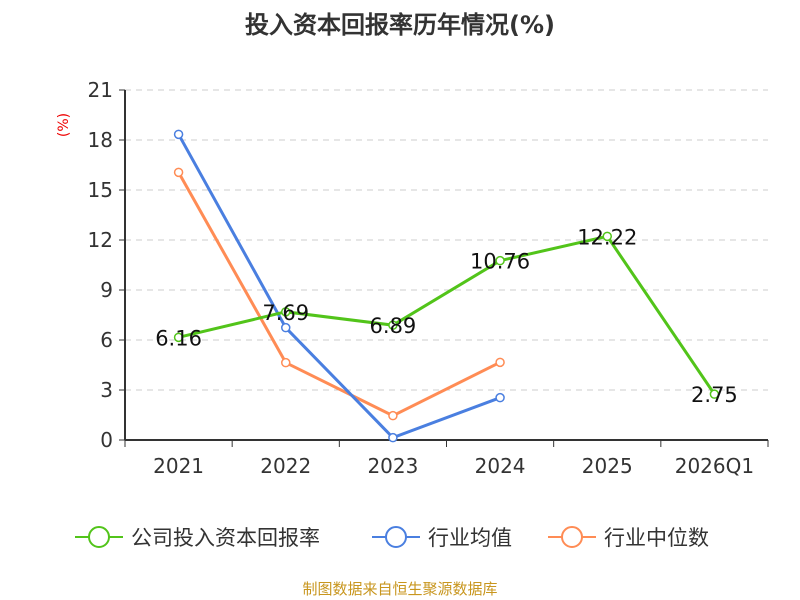 The height and width of the screenshot is (600, 800). Describe the element at coordinates (106, 390) in the screenshot. I see `y-tick-label: 3` at that location.